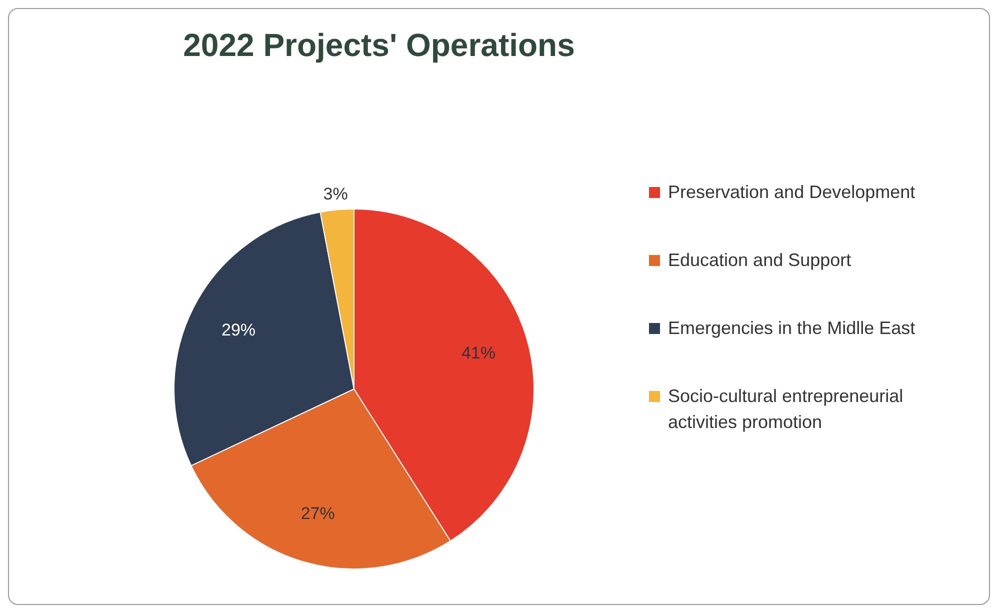 This screenshot has height=611, width=996. What do you see at coordinates (239, 330) in the screenshot?
I see `data-label: 29%` at bounding box center [239, 330].